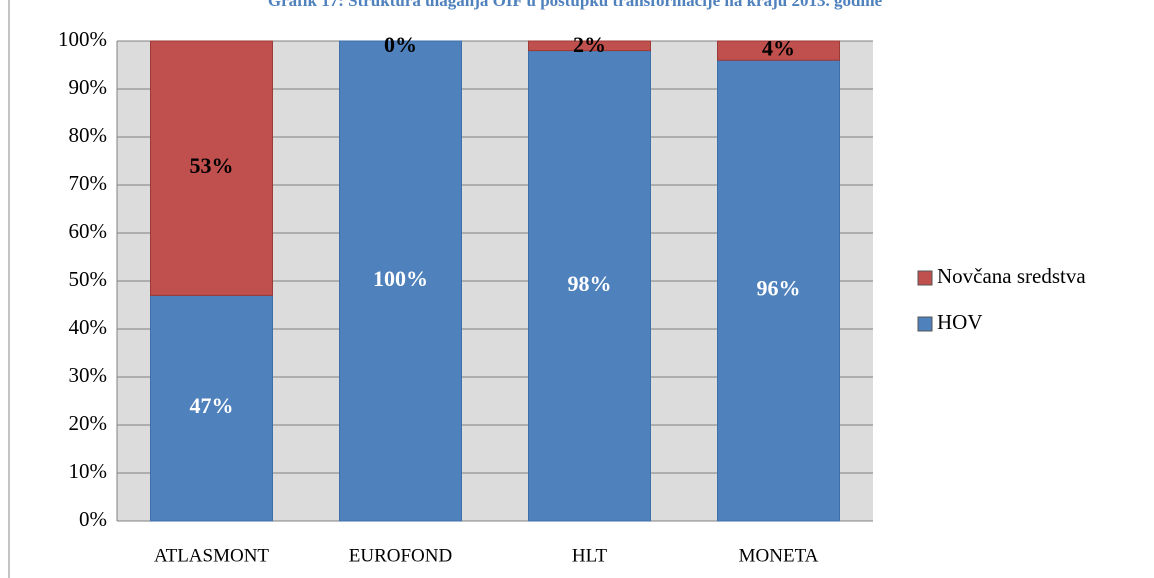 The height and width of the screenshot is (578, 1154). What do you see at coordinates (88, 327) in the screenshot?
I see `y-tick-label: 40%` at bounding box center [88, 327].